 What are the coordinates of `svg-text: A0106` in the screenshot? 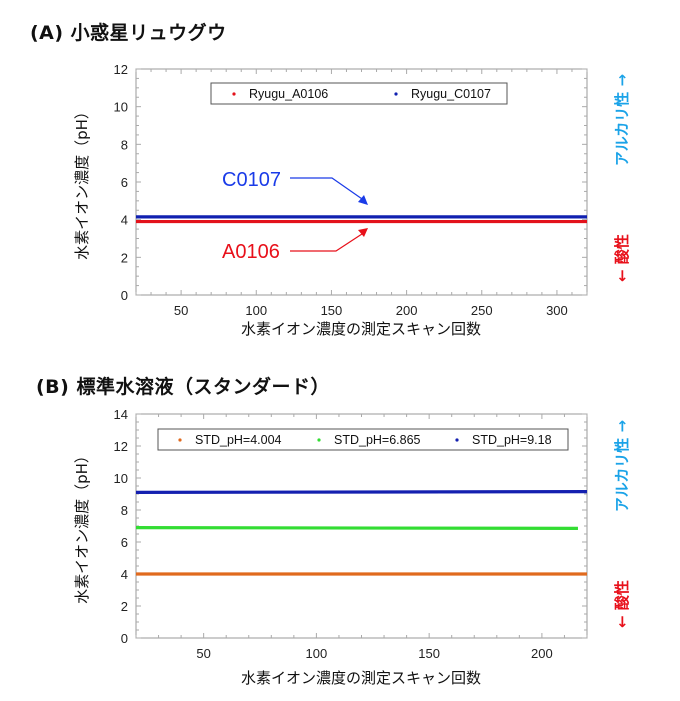 It's located at (251, 252).